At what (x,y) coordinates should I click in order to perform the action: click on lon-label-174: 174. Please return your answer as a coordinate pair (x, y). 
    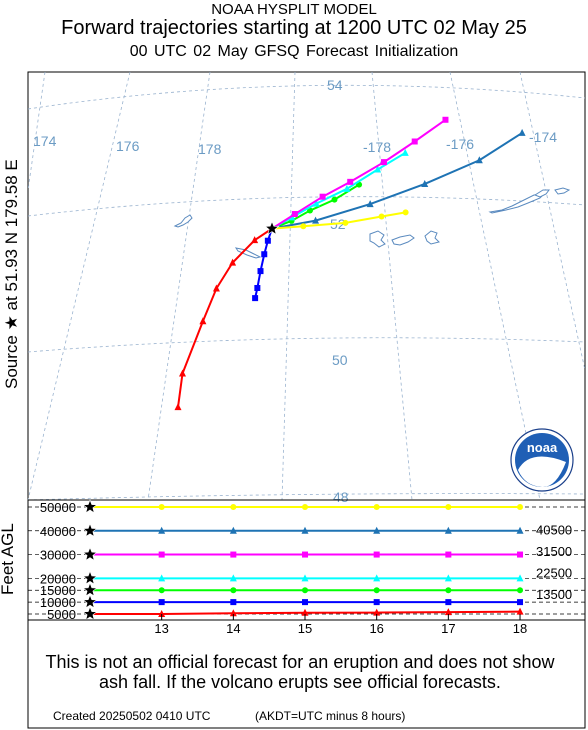
    Looking at the image, I should click on (45, 141).